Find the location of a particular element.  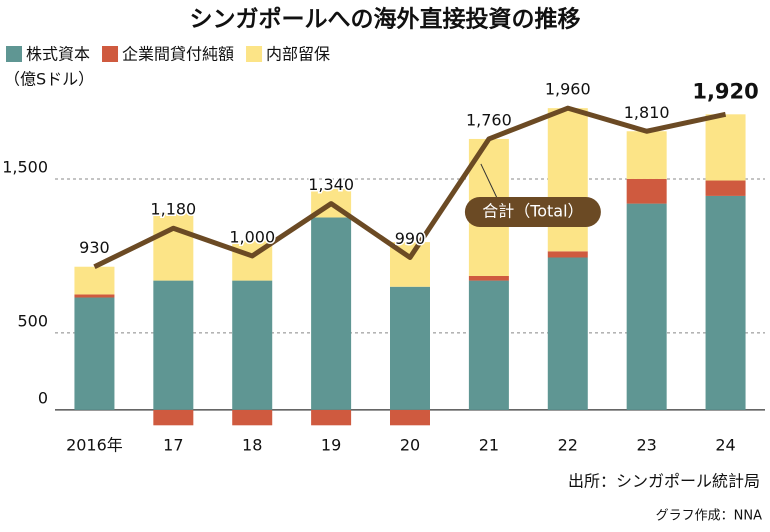

data-label: 1,960 is located at coordinates (568, 89).